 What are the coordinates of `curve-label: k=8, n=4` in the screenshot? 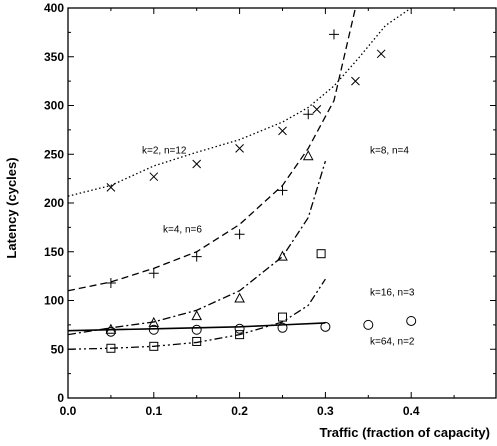 It's located at (389, 150).